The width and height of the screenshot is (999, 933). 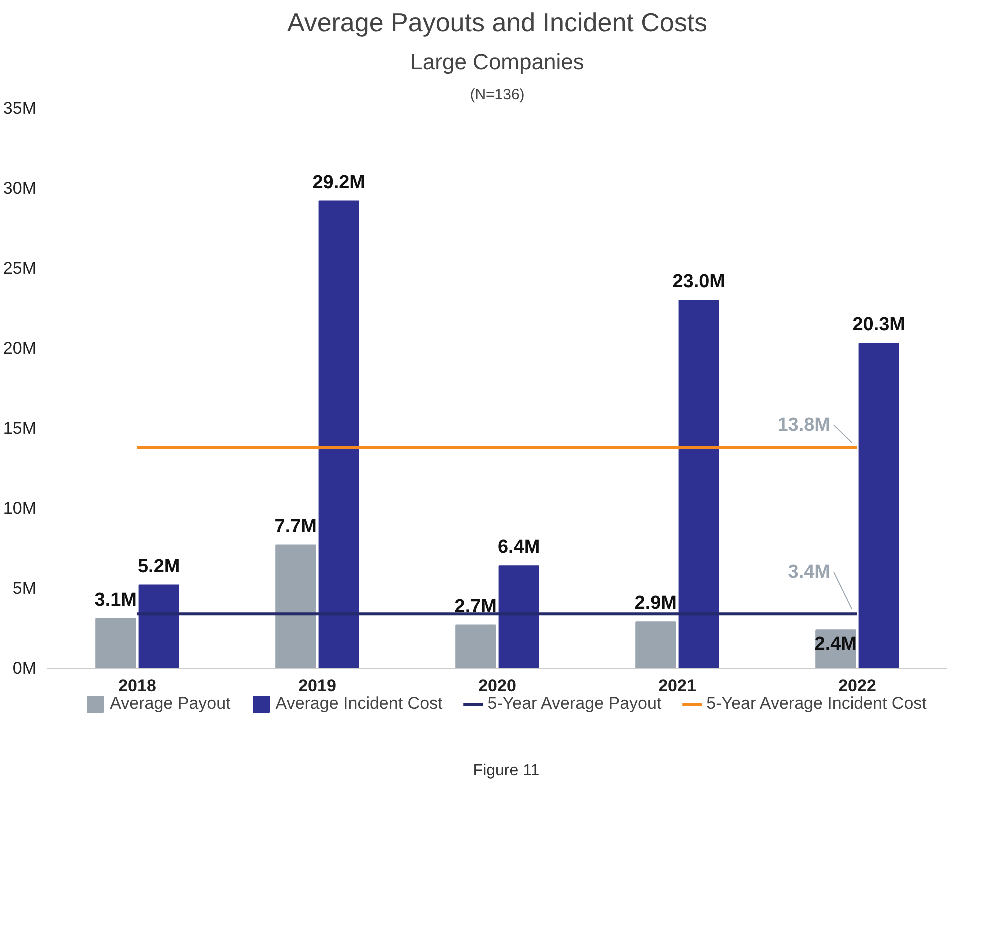 I want to click on y-tick-label: 0M, so click(x=24, y=668).